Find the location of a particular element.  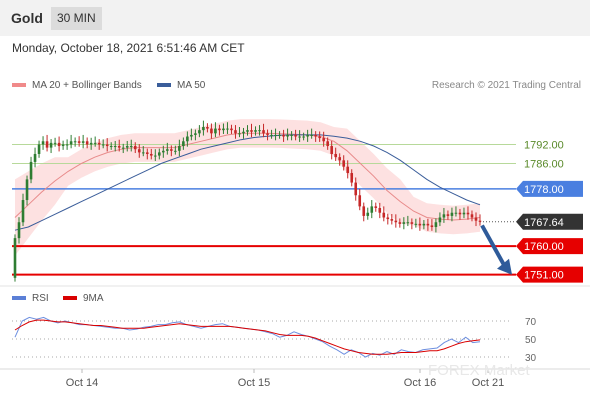

level-tag-1778.00 is located at coordinates (549, 188).